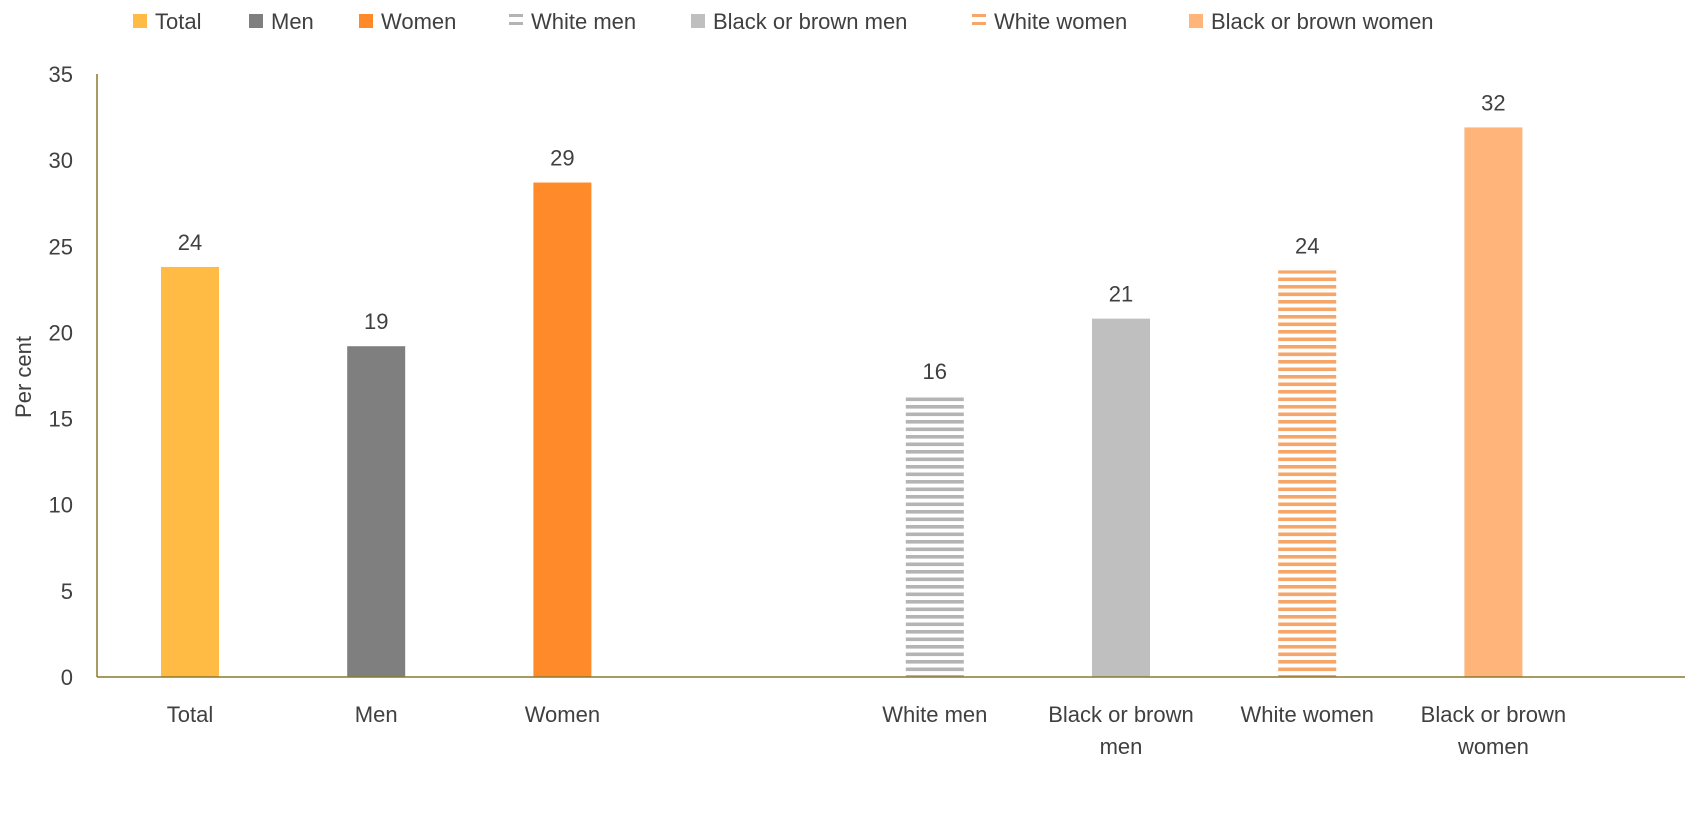 Image resolution: width=1685 pixels, height=815 pixels. What do you see at coordinates (1121, 730) in the screenshot?
I see `x-tick-label: Black or brown men` at bounding box center [1121, 730].